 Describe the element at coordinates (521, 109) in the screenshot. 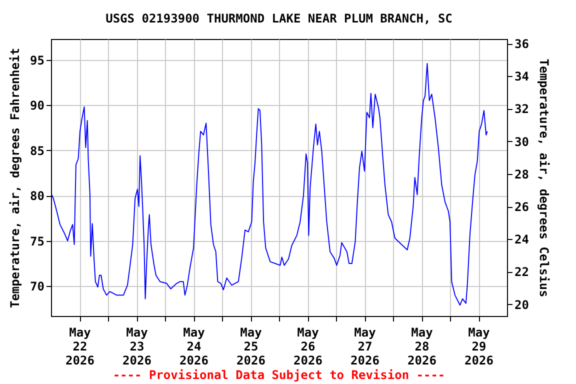

I see `y2-tick-label: 32` at that location.